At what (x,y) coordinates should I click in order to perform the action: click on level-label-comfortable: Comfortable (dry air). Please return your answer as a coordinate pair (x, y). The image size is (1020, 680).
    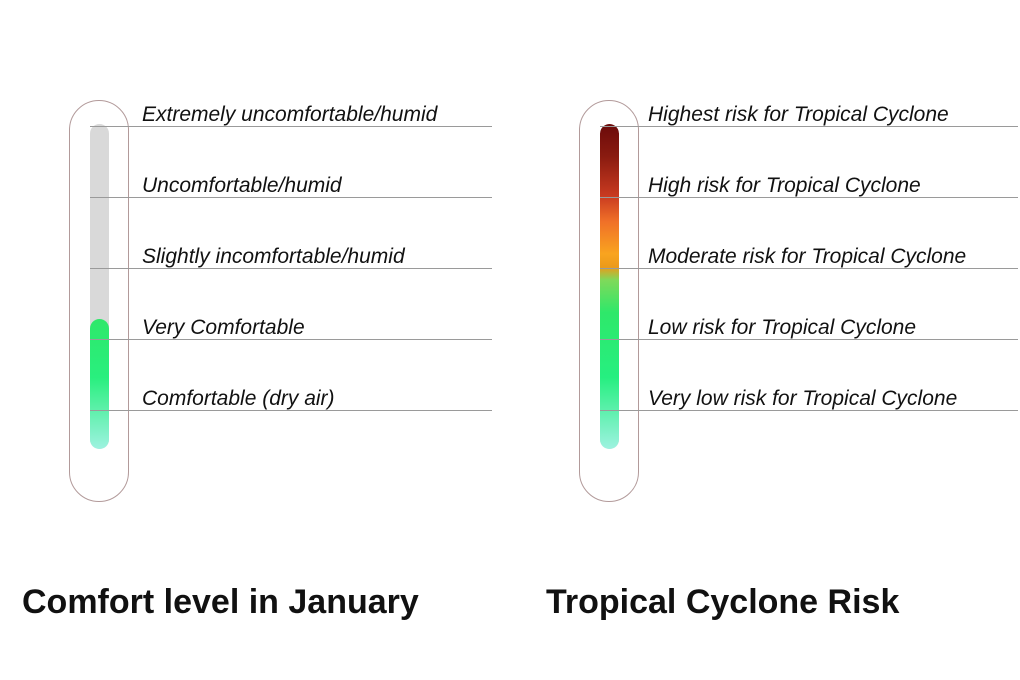
    Looking at the image, I should click on (238, 398).